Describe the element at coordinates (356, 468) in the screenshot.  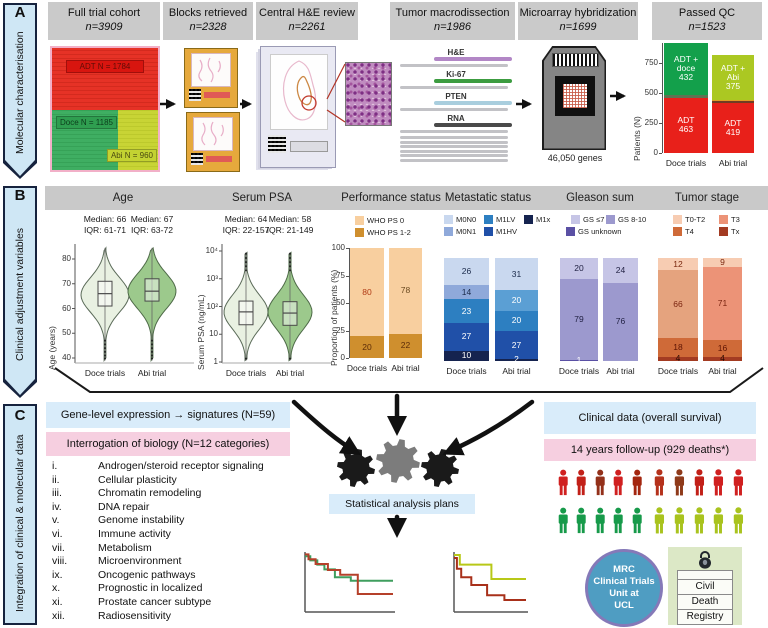
I see `gear-icon` at that location.